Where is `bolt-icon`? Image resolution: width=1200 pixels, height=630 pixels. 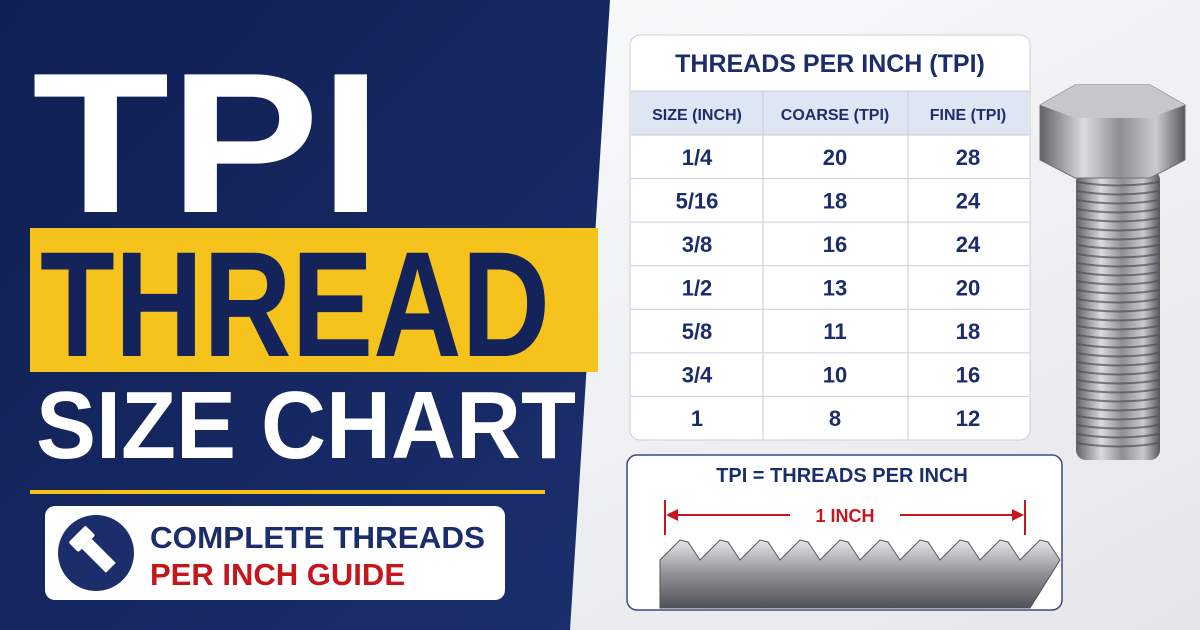
bolt-icon is located at coordinates (92, 549).